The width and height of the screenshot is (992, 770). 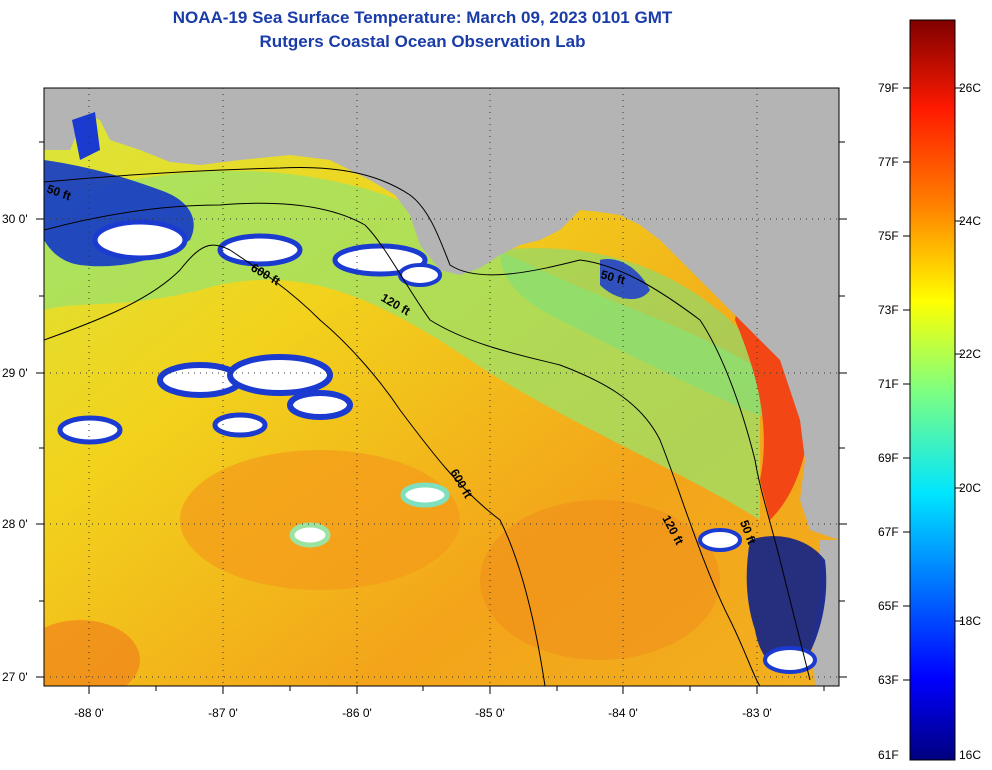 I want to click on lon-label: -84 0', so click(x=623, y=713).